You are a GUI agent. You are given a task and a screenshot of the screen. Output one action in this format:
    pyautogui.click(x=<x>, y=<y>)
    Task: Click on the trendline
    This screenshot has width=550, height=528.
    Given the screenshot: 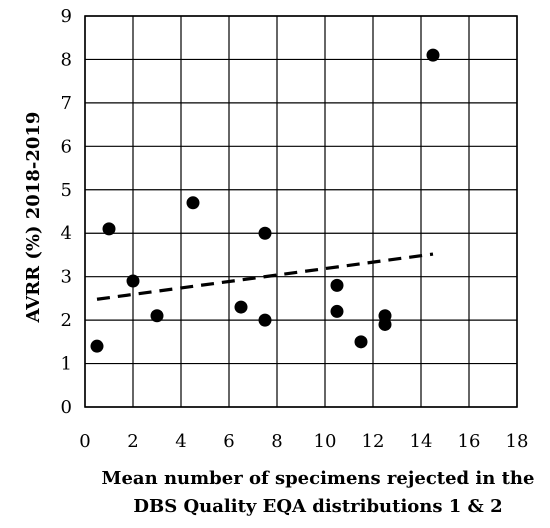 What is the action you would take?
    pyautogui.click(x=265, y=276)
    